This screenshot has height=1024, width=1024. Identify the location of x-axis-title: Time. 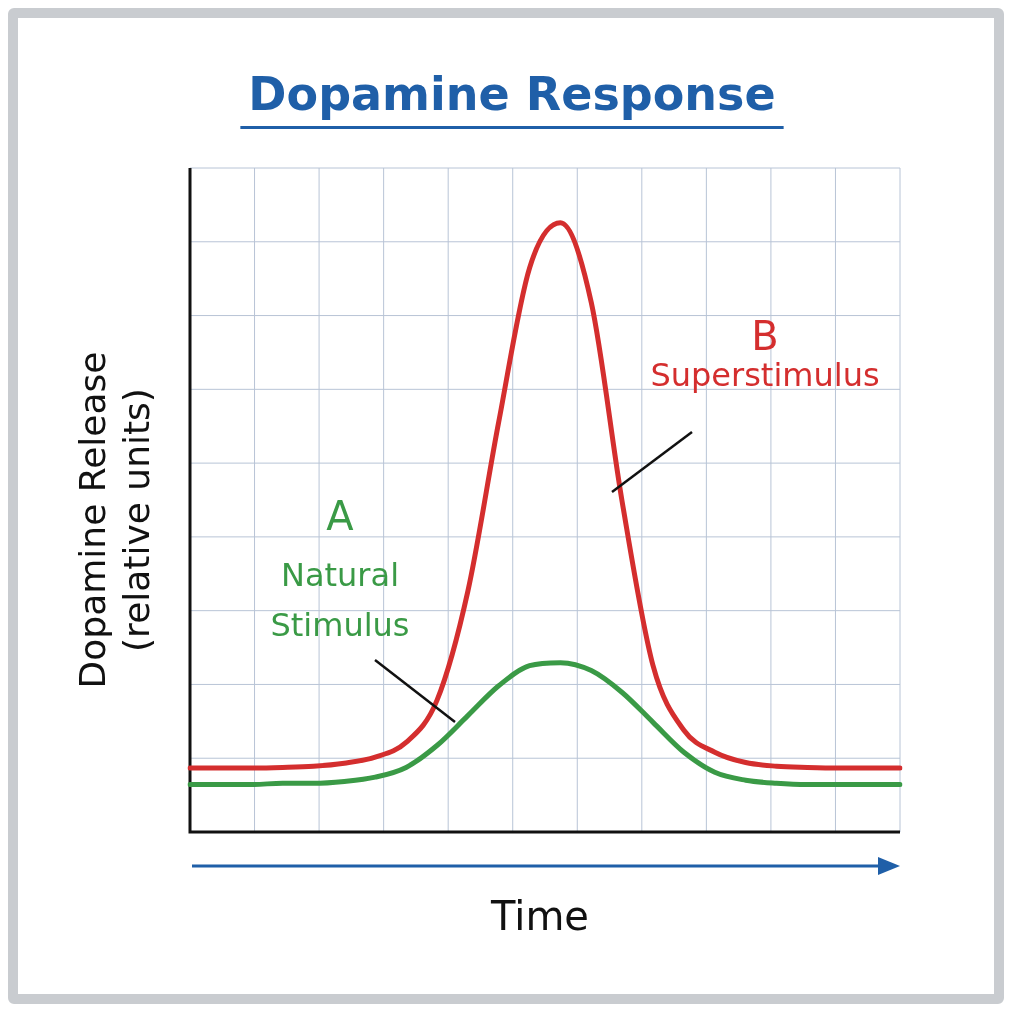
(539, 916).